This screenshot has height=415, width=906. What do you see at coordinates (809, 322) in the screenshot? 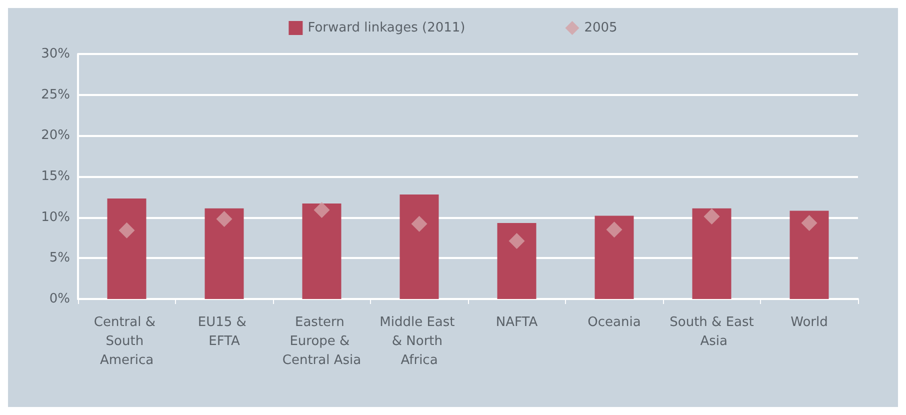
I see `x-tick-label: World` at bounding box center [809, 322].